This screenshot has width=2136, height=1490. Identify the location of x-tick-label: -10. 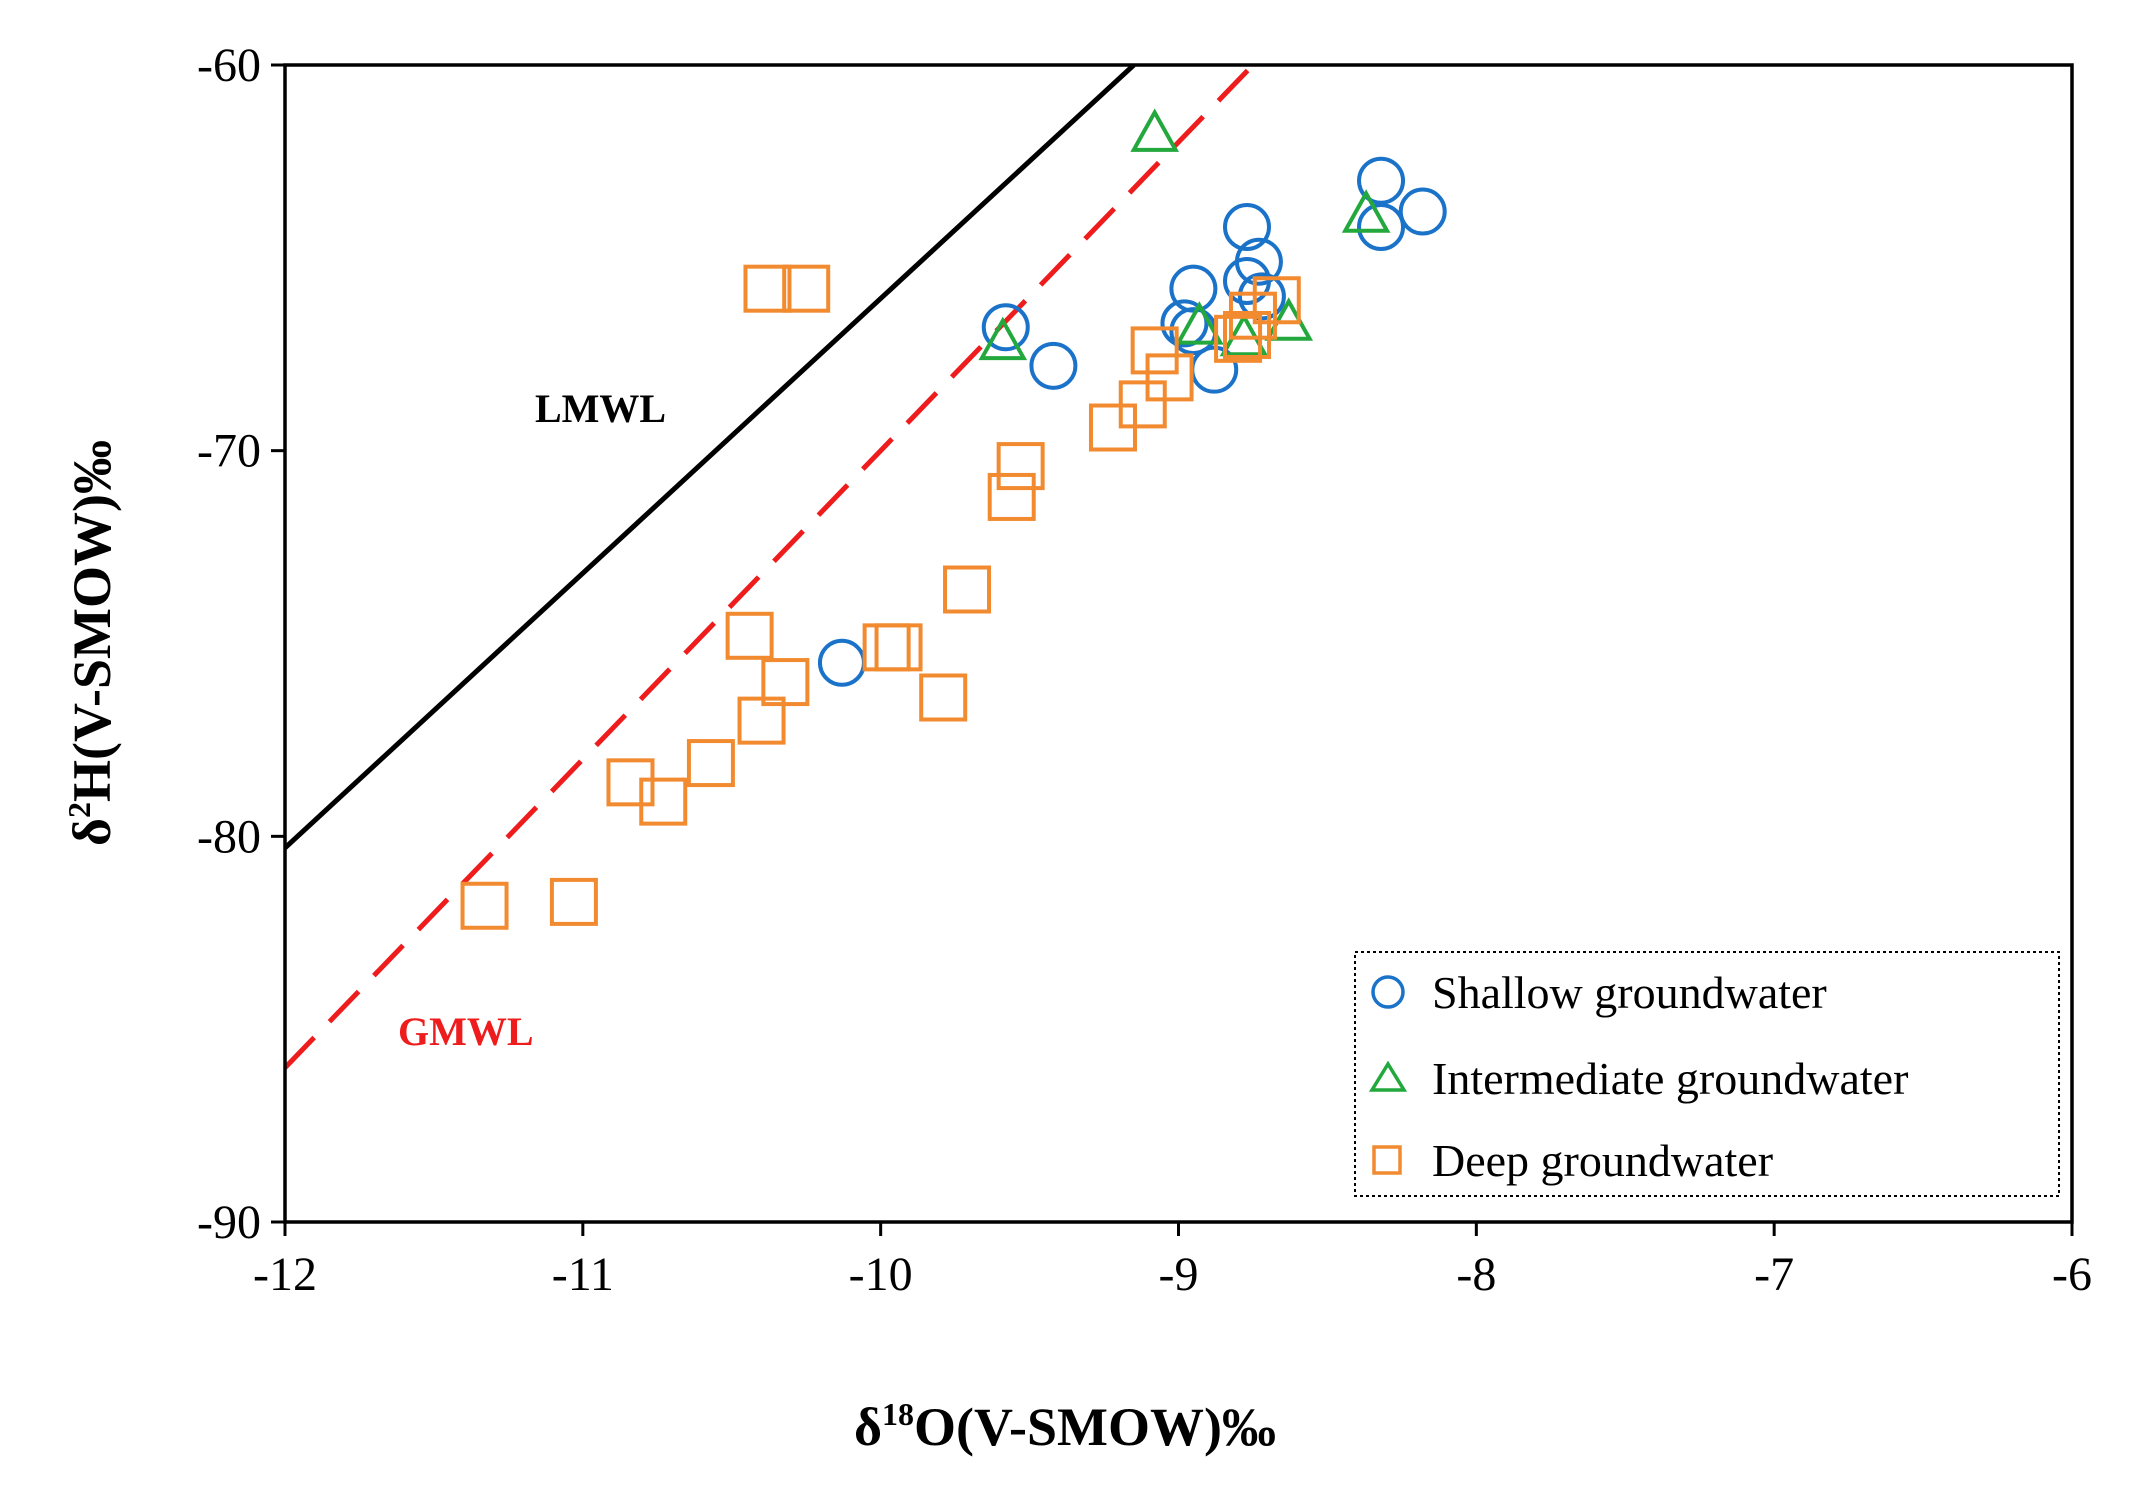
(881, 1274).